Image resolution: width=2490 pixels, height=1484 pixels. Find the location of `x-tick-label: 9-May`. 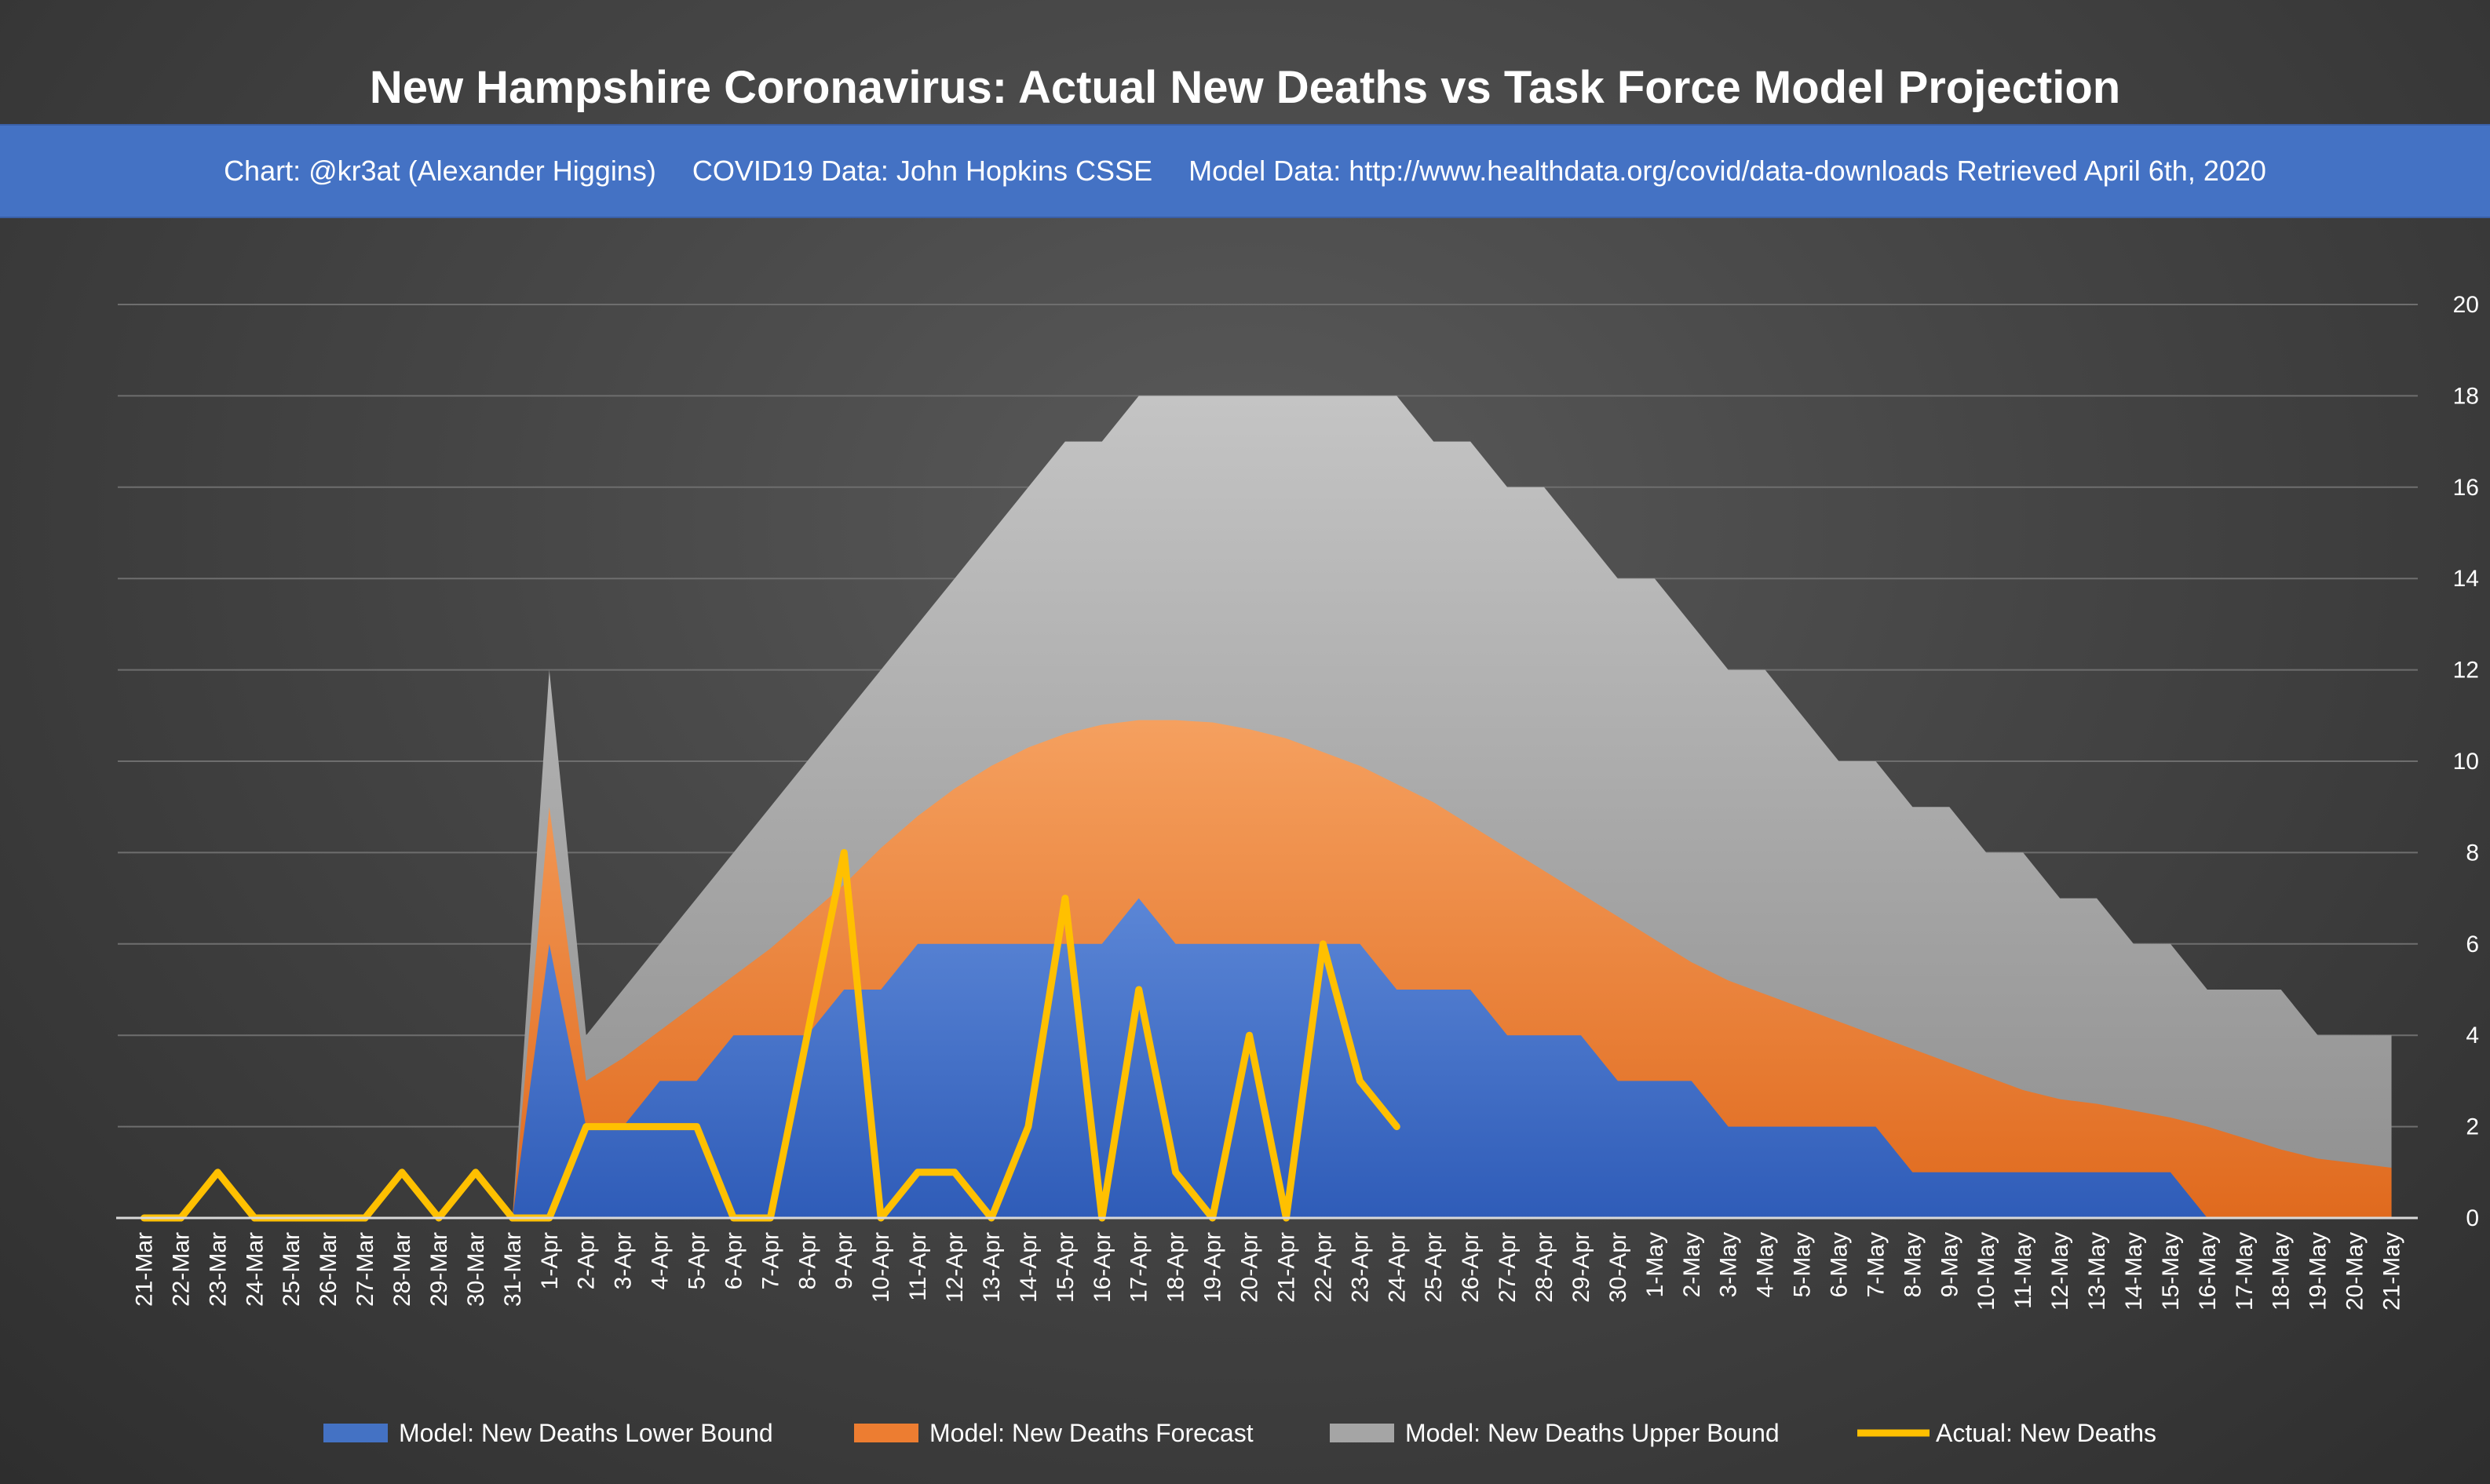

x-tick-label: 9-May is located at coordinates (1949, 1264).